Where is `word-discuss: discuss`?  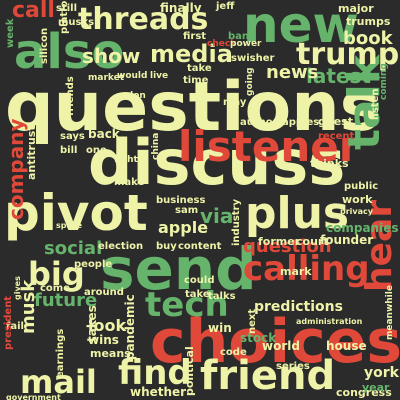
word-discuss: discuss is located at coordinates (217, 162).